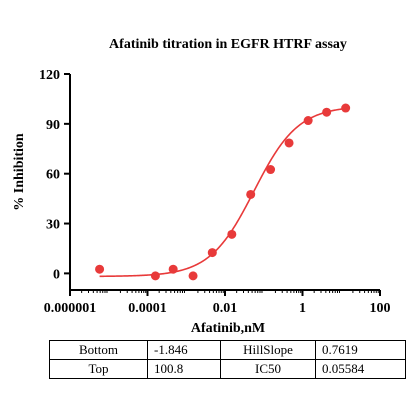  I want to click on x-tick-label: 0.01, so click(225, 308).